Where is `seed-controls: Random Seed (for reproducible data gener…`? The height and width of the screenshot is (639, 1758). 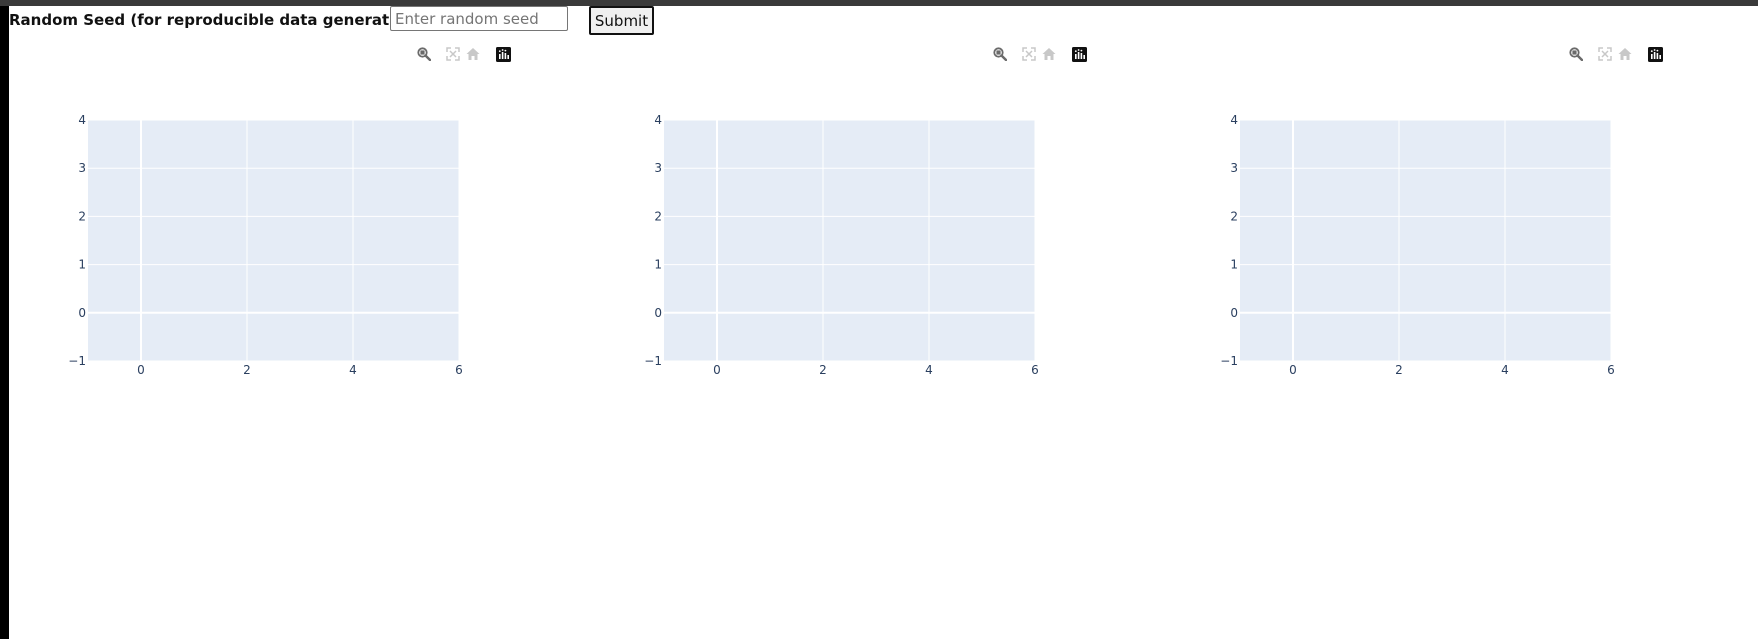
seed-controls: Random Seed (for reproducible data gener… is located at coordinates (359, 21).